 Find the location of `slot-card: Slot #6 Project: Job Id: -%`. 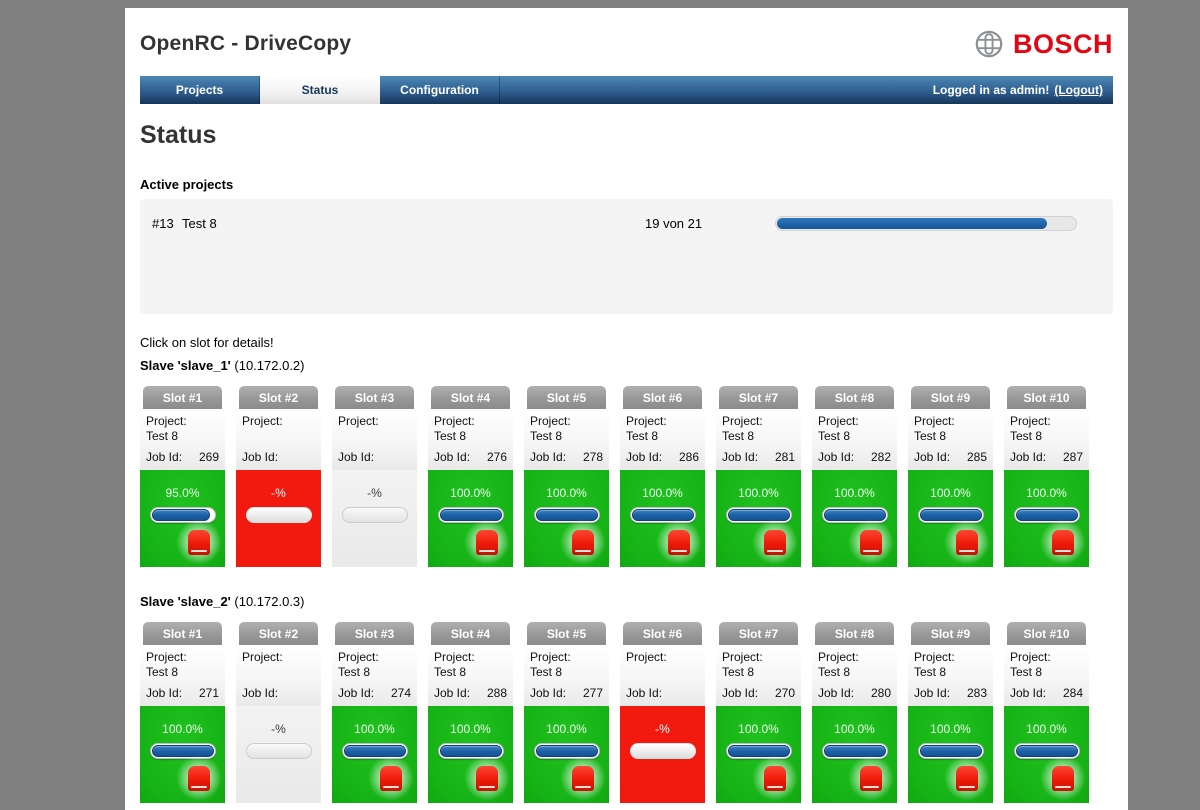

slot-card: Slot #6 Project: Job Id: -% is located at coordinates (662, 712).